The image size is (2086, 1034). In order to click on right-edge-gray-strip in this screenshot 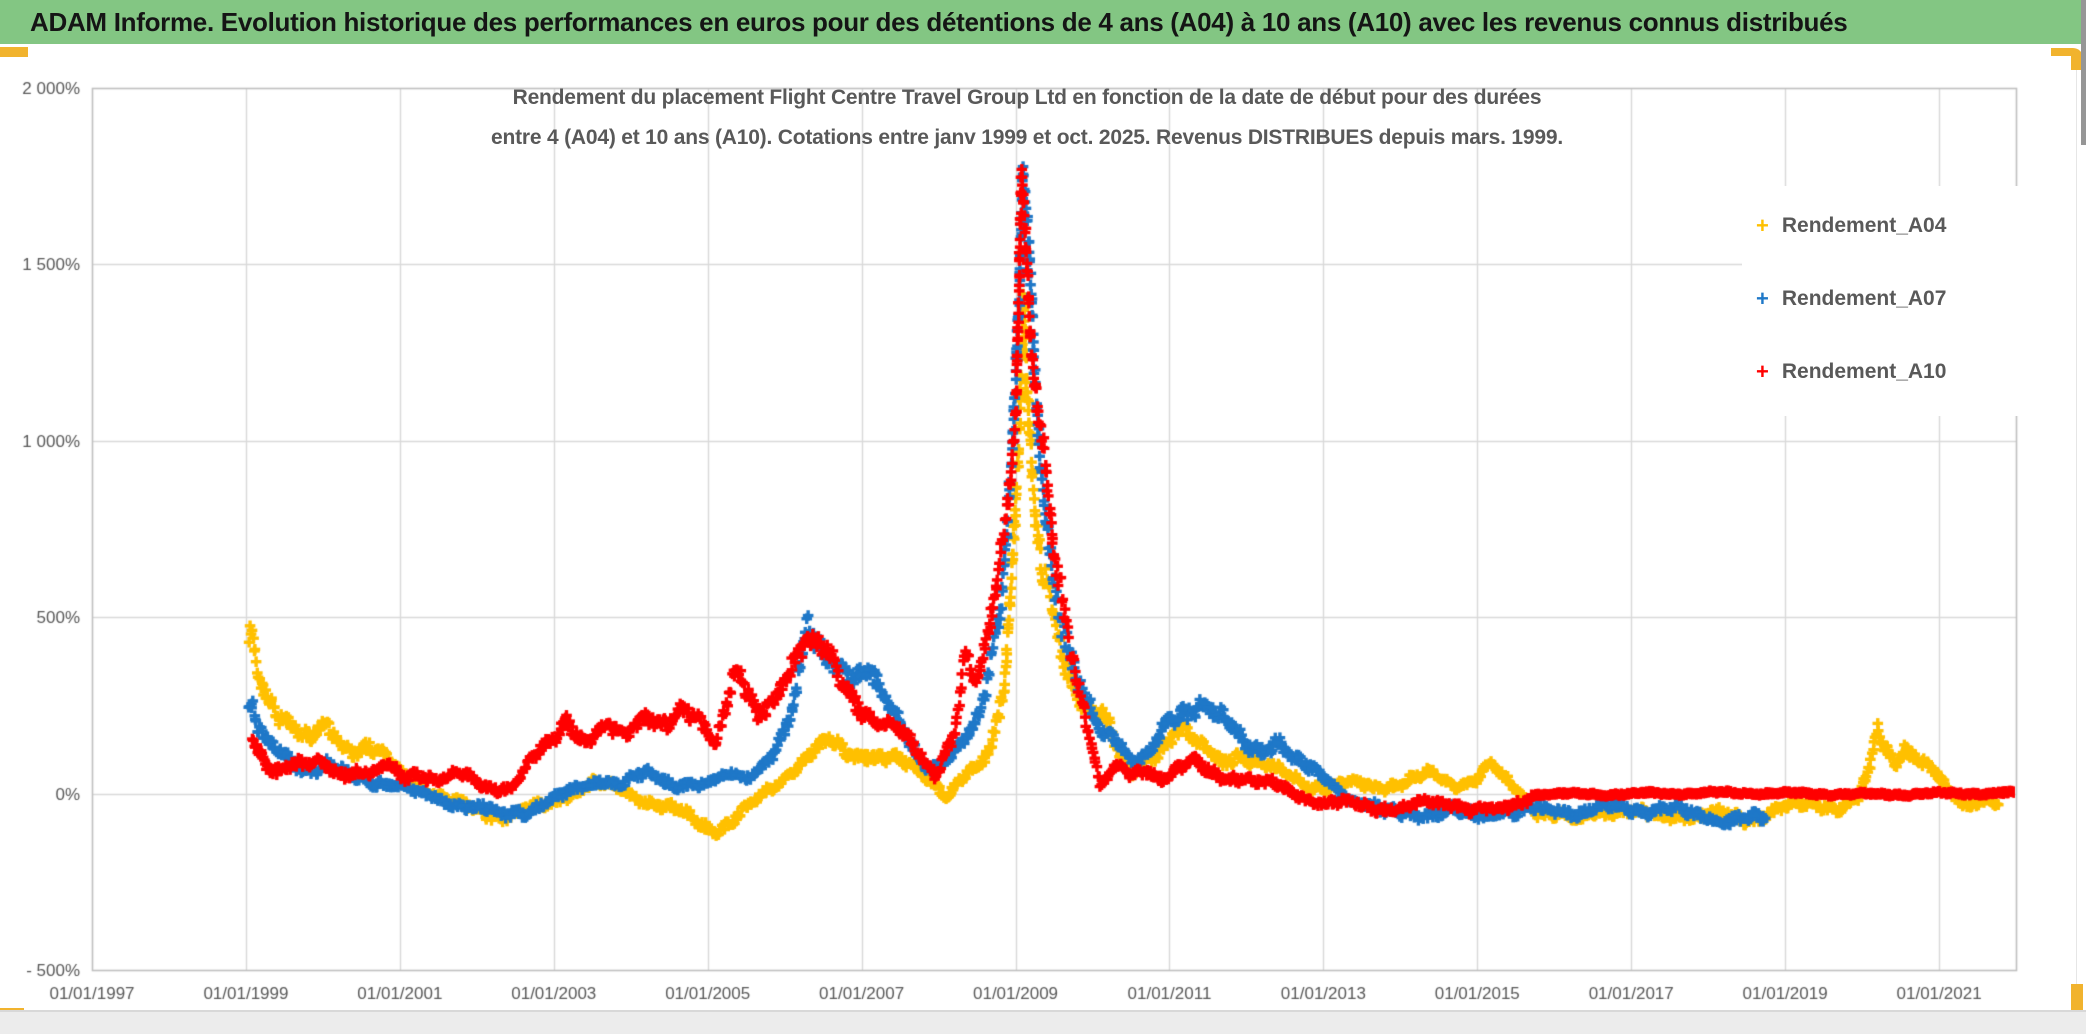, I will do `click(2083, 72)`.